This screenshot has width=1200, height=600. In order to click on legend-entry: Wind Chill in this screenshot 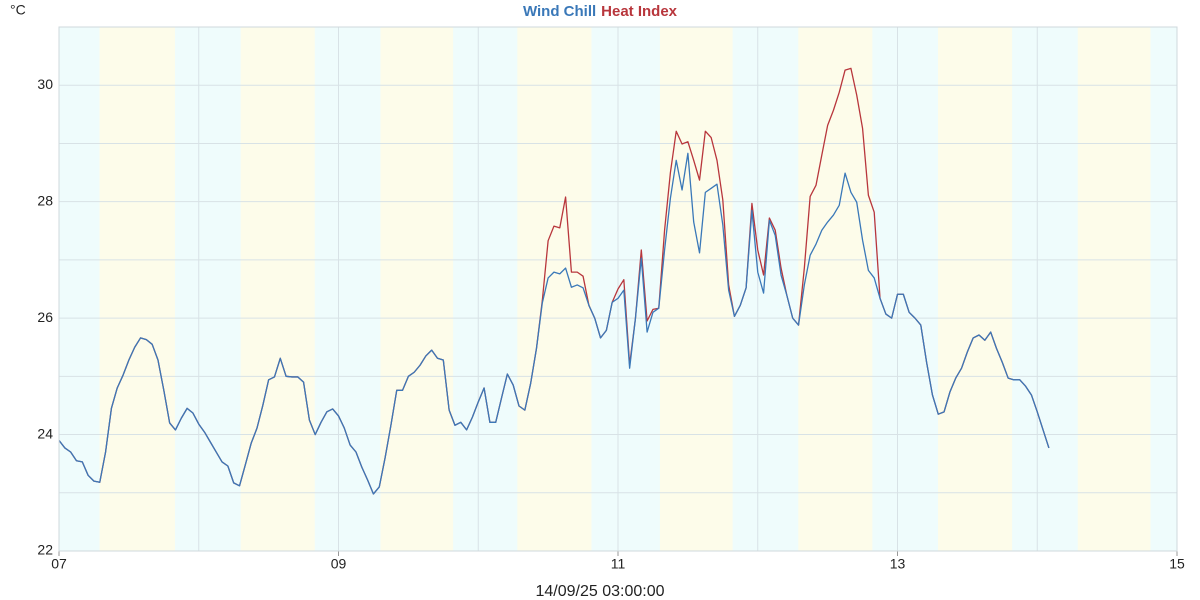, I will do `click(559, 11)`.